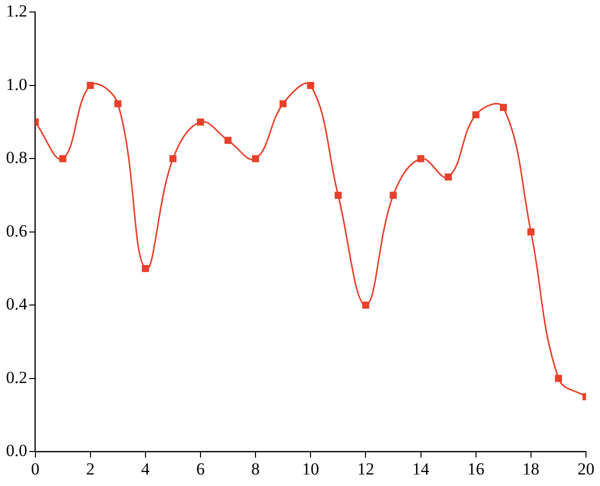 This screenshot has height=486, width=600. I want to click on y-tick-label: 1.2, so click(17, 11).